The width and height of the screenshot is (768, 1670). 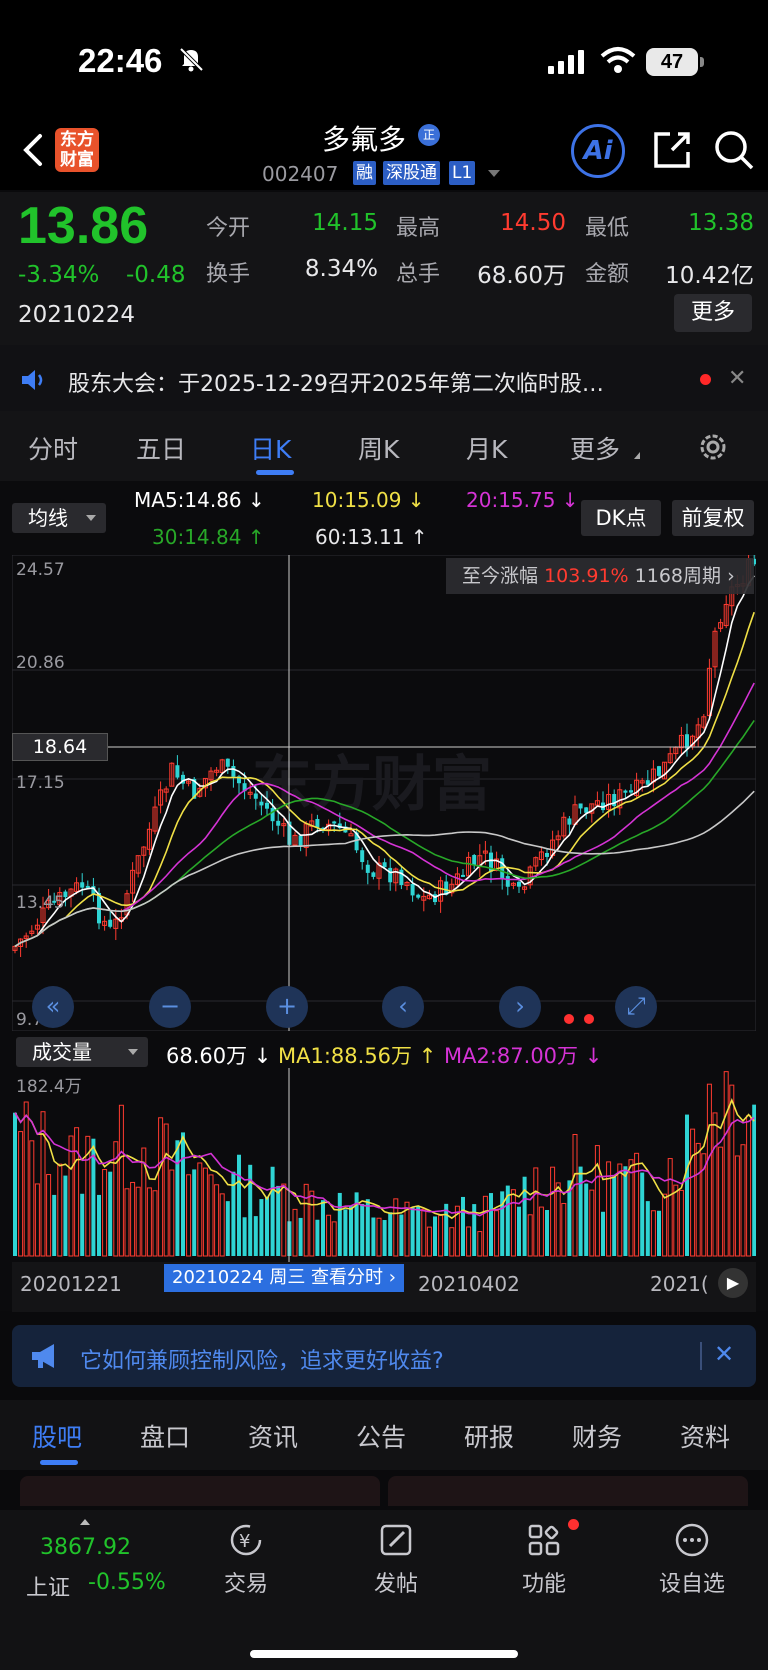 I want to click on nav-watchlist: 设自选, so click(x=691, y=1584).